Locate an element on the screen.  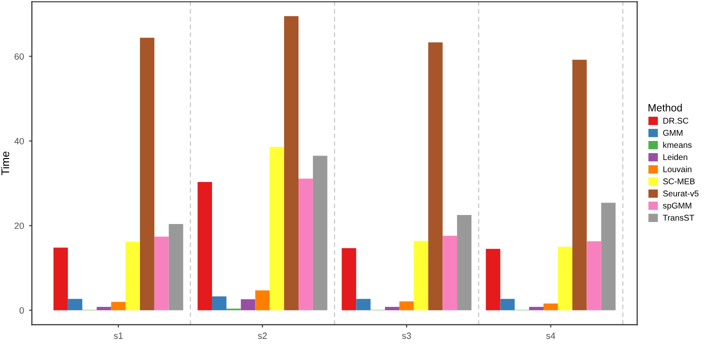
y-tick-label: 0 is located at coordinates (22, 310).